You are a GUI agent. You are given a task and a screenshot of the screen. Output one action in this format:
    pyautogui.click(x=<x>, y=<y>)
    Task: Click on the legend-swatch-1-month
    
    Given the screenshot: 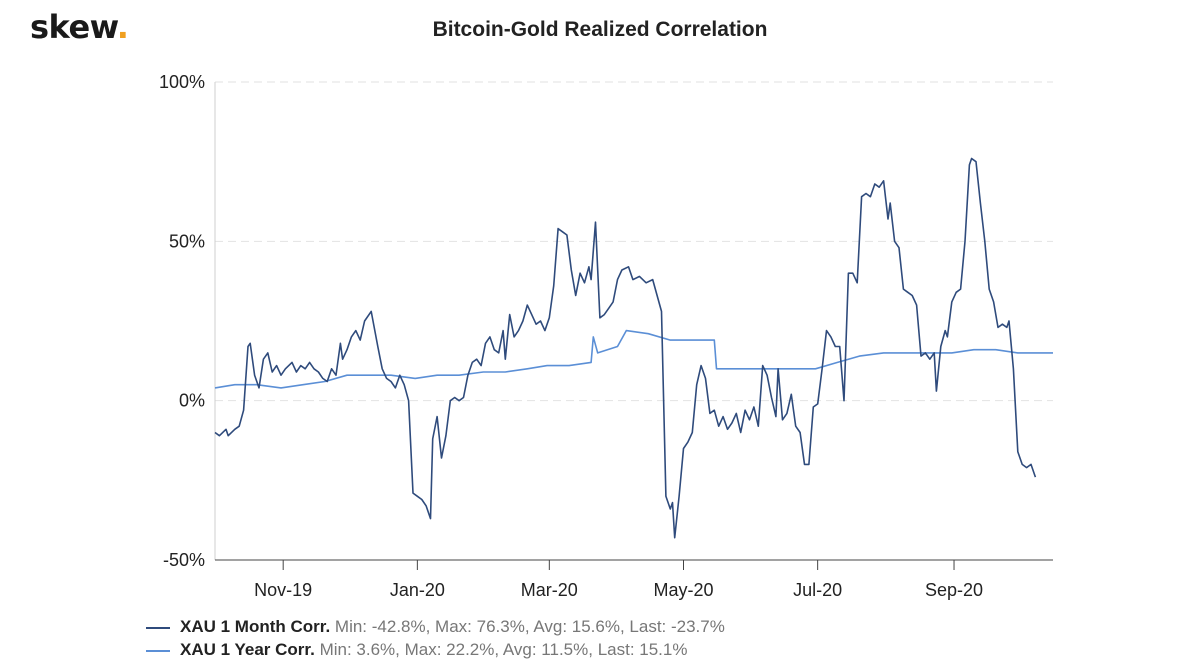 What is the action you would take?
    pyautogui.click(x=158, y=627)
    